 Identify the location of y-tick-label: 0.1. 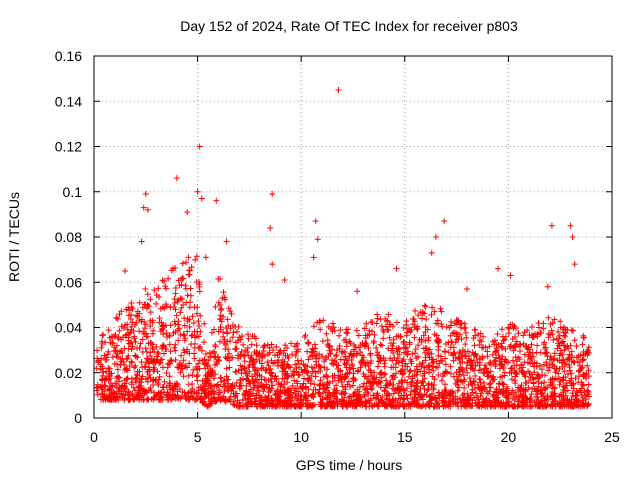
(73, 192).